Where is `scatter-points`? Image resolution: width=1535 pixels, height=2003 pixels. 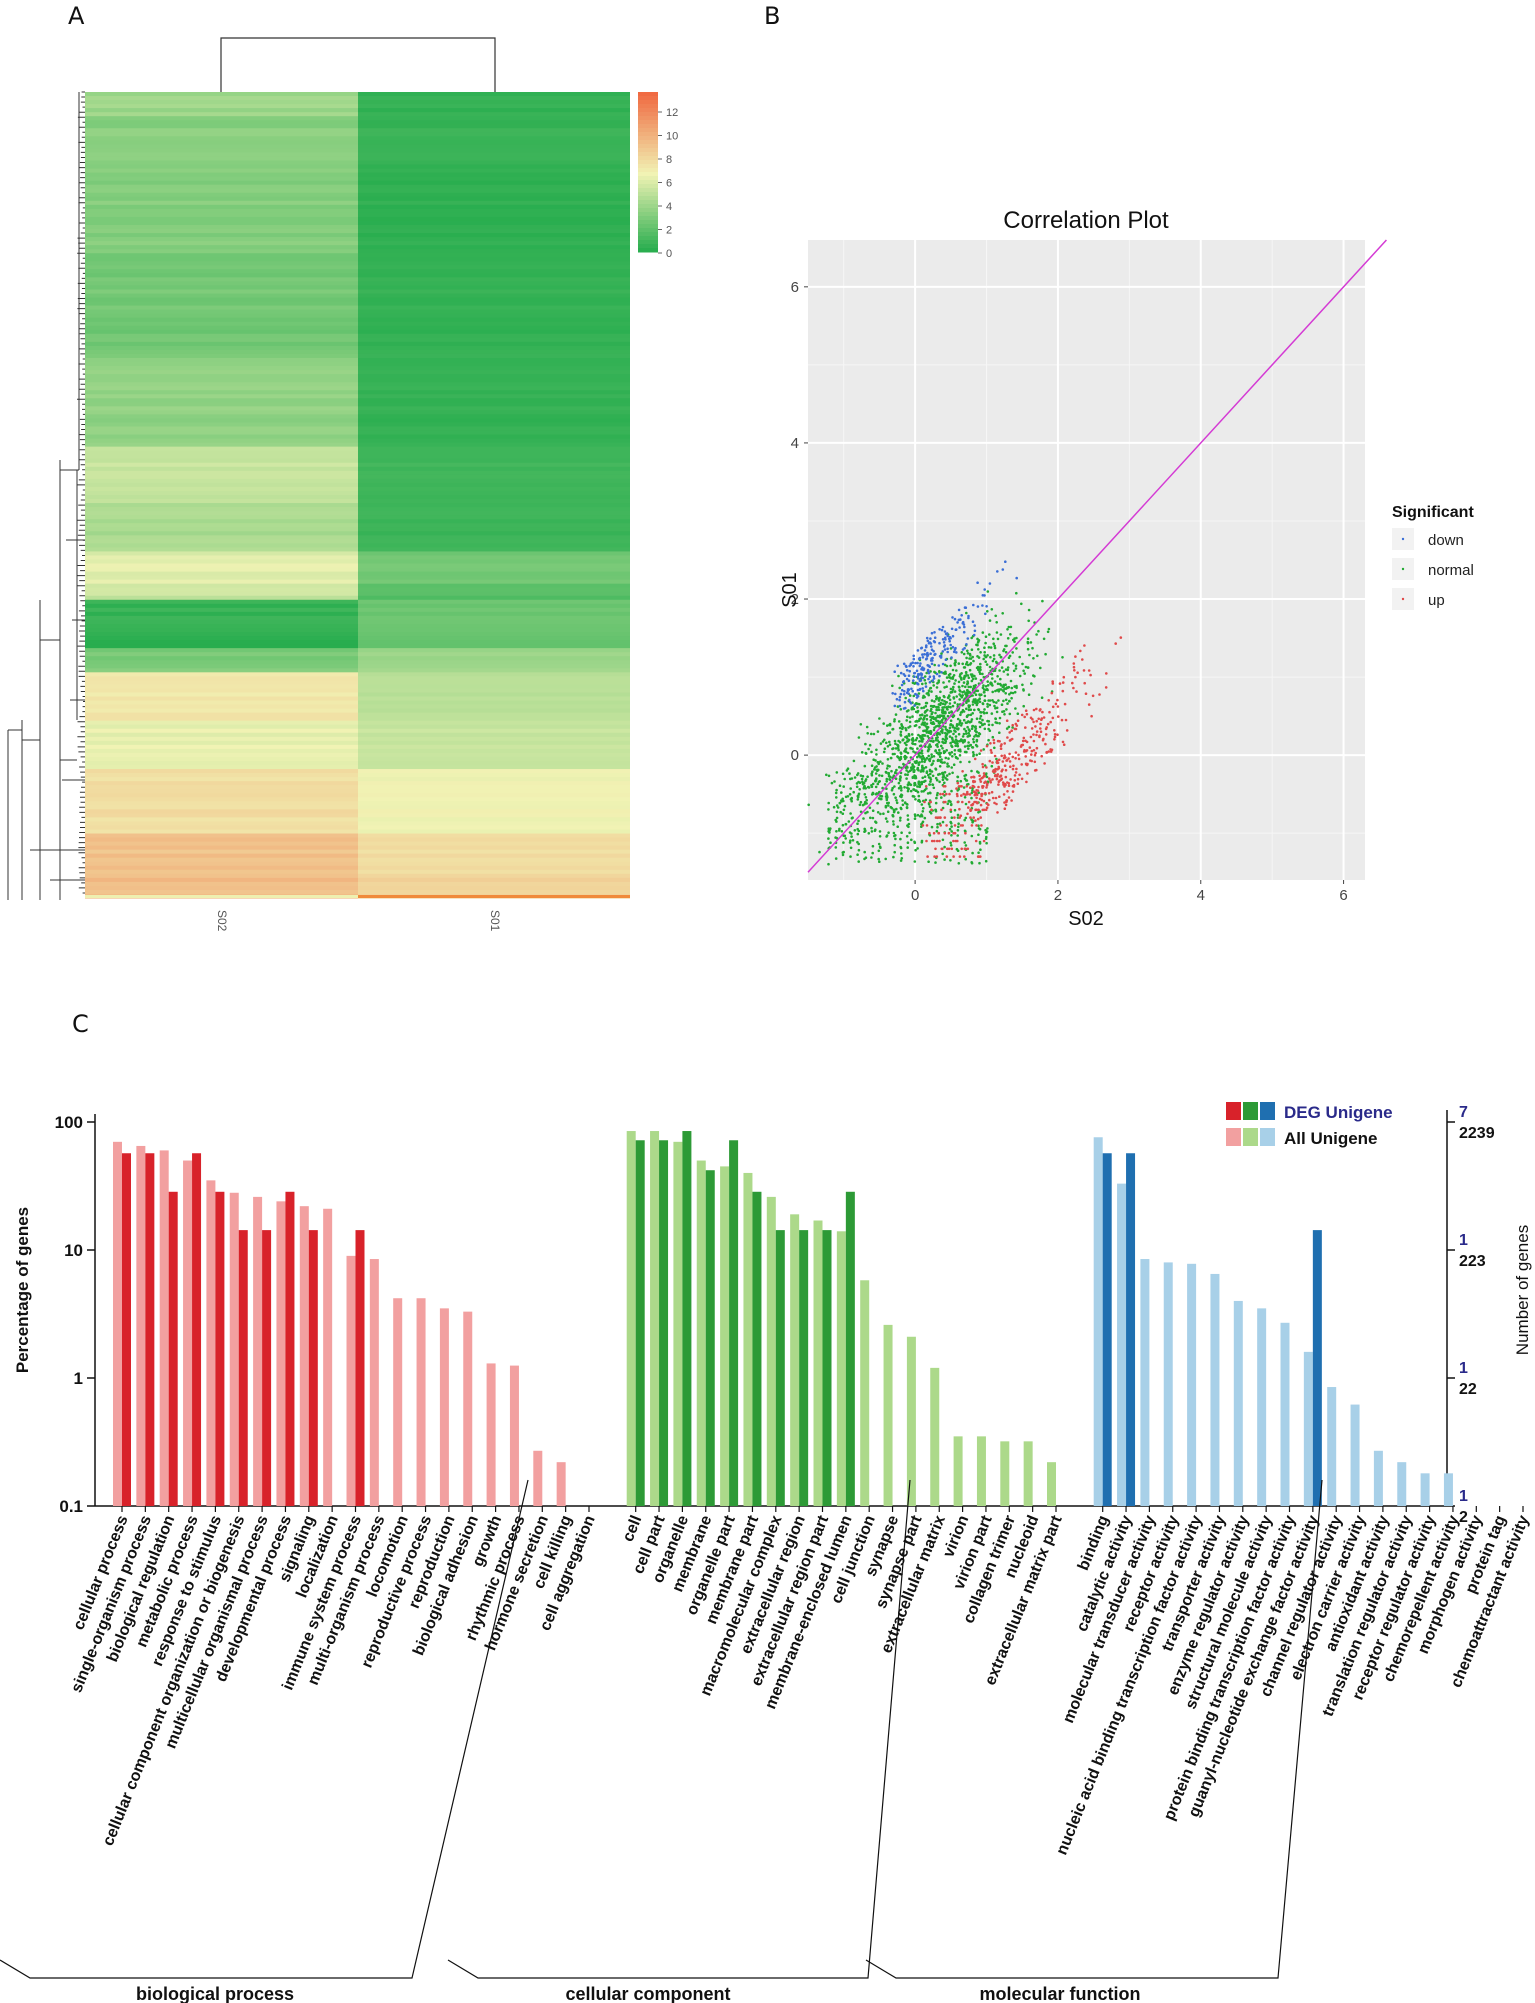 scatter-points is located at coordinates (1097, 556).